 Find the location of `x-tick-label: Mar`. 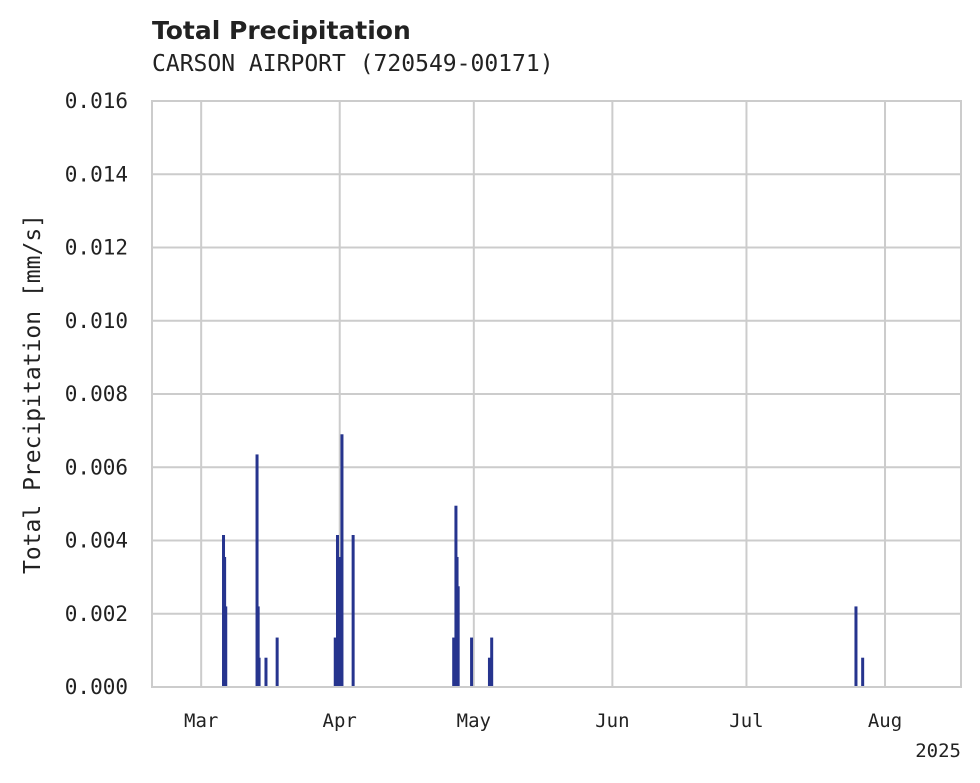

x-tick-label: Mar is located at coordinates (201, 721).